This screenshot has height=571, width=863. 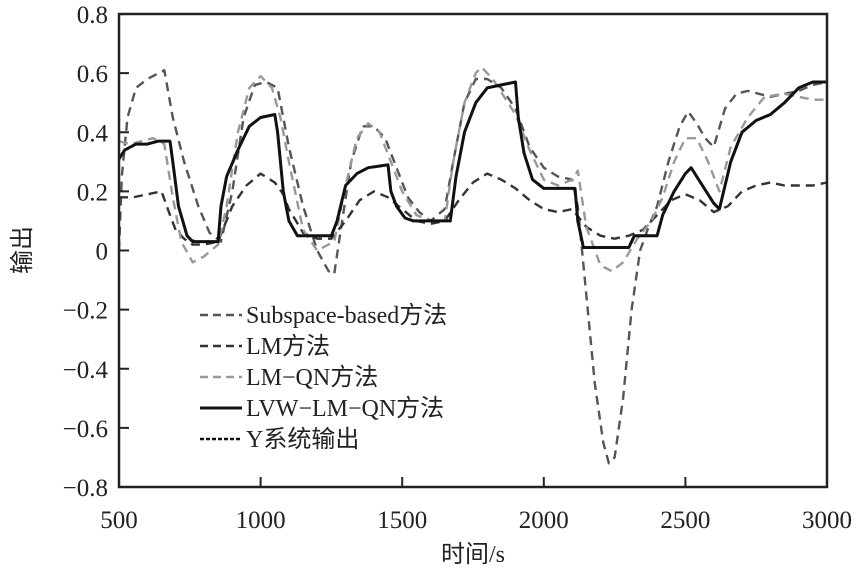 What do you see at coordinates (288, 346) in the screenshot?
I see `legend-label: LM方法` at bounding box center [288, 346].